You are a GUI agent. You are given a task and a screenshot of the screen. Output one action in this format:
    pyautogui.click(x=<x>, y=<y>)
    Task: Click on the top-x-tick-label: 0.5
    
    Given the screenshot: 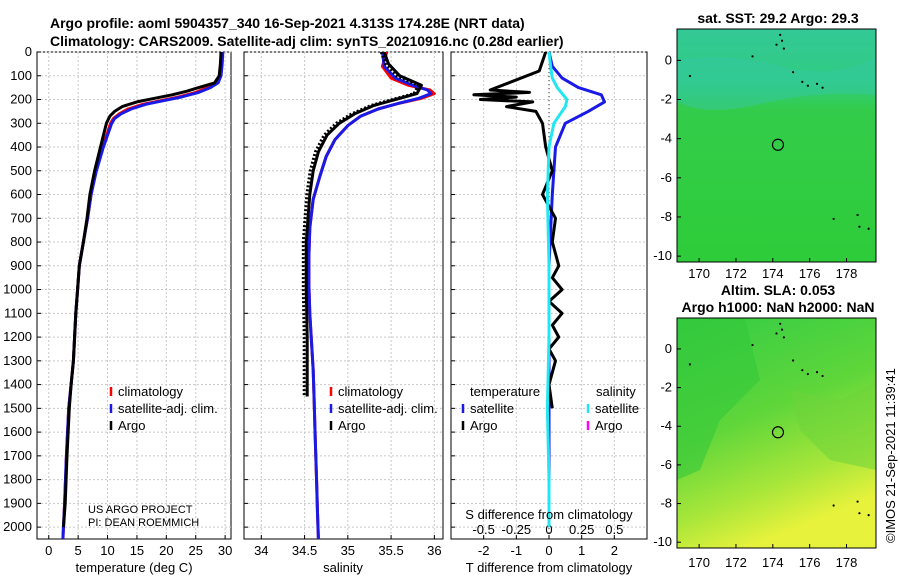 What is the action you would take?
    pyautogui.click(x=614, y=529)
    